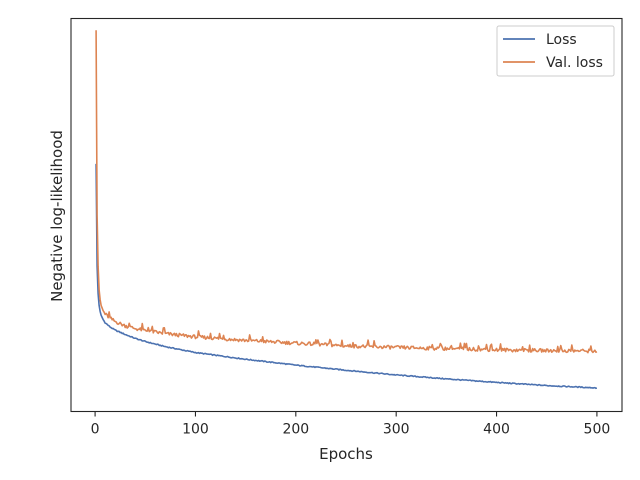  Describe the element at coordinates (95, 430) in the screenshot. I see `x-tick-label: 0` at that location.